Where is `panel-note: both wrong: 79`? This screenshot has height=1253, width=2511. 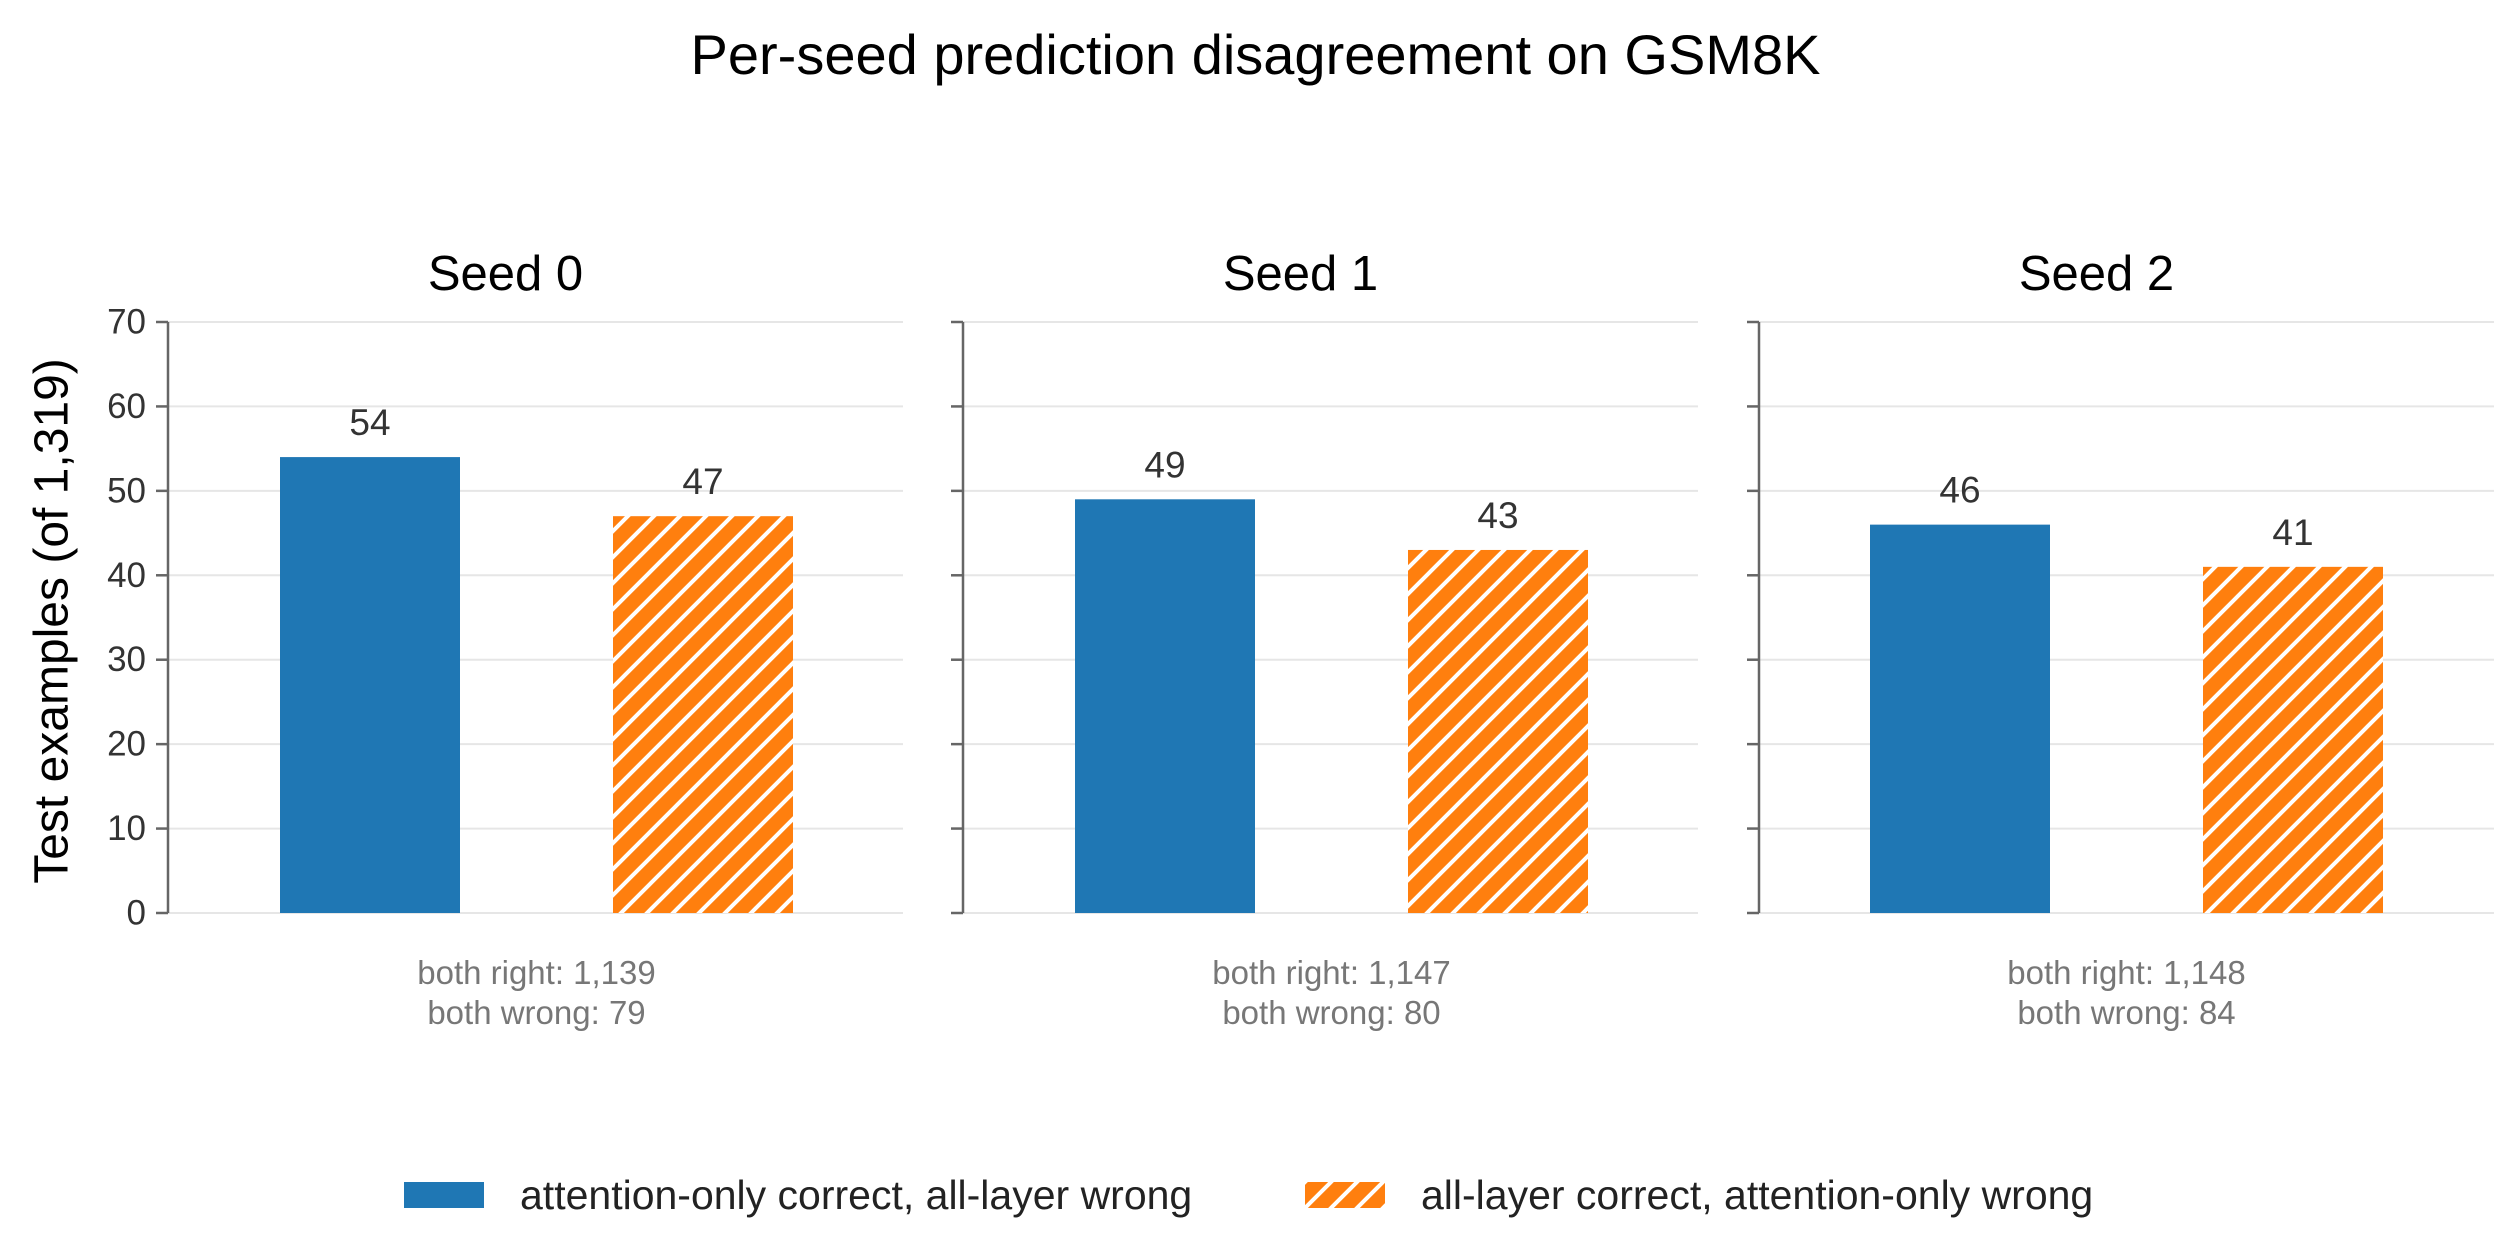
panel-note: both wrong: 79 is located at coordinates (536, 1012).